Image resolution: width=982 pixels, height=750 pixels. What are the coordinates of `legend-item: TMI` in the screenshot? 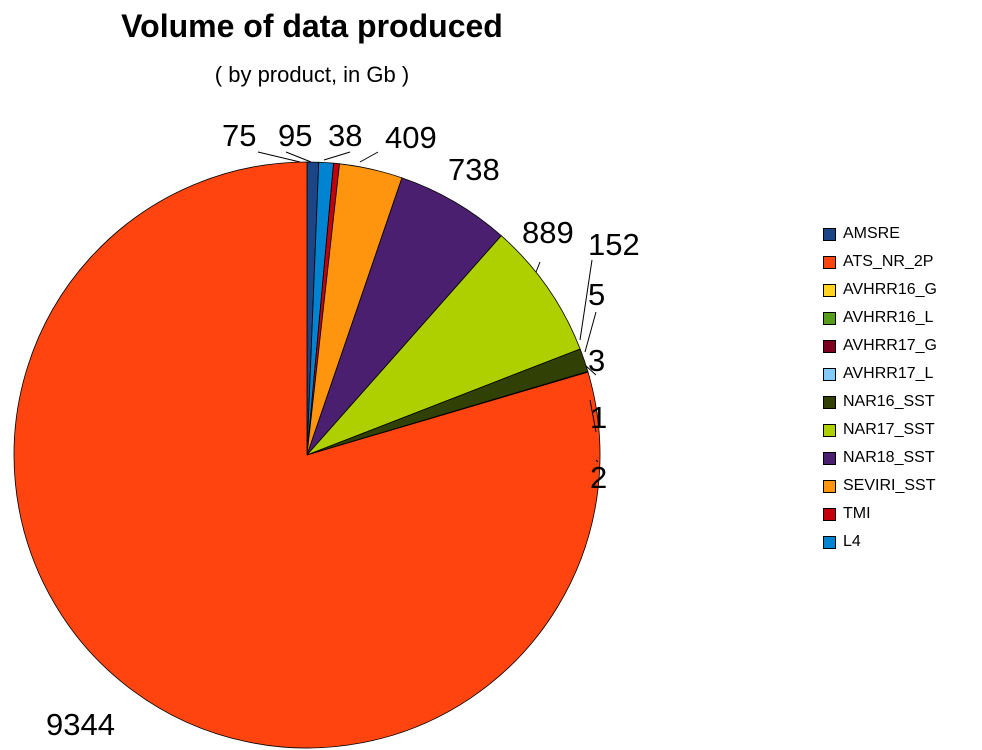 It's located at (880, 514).